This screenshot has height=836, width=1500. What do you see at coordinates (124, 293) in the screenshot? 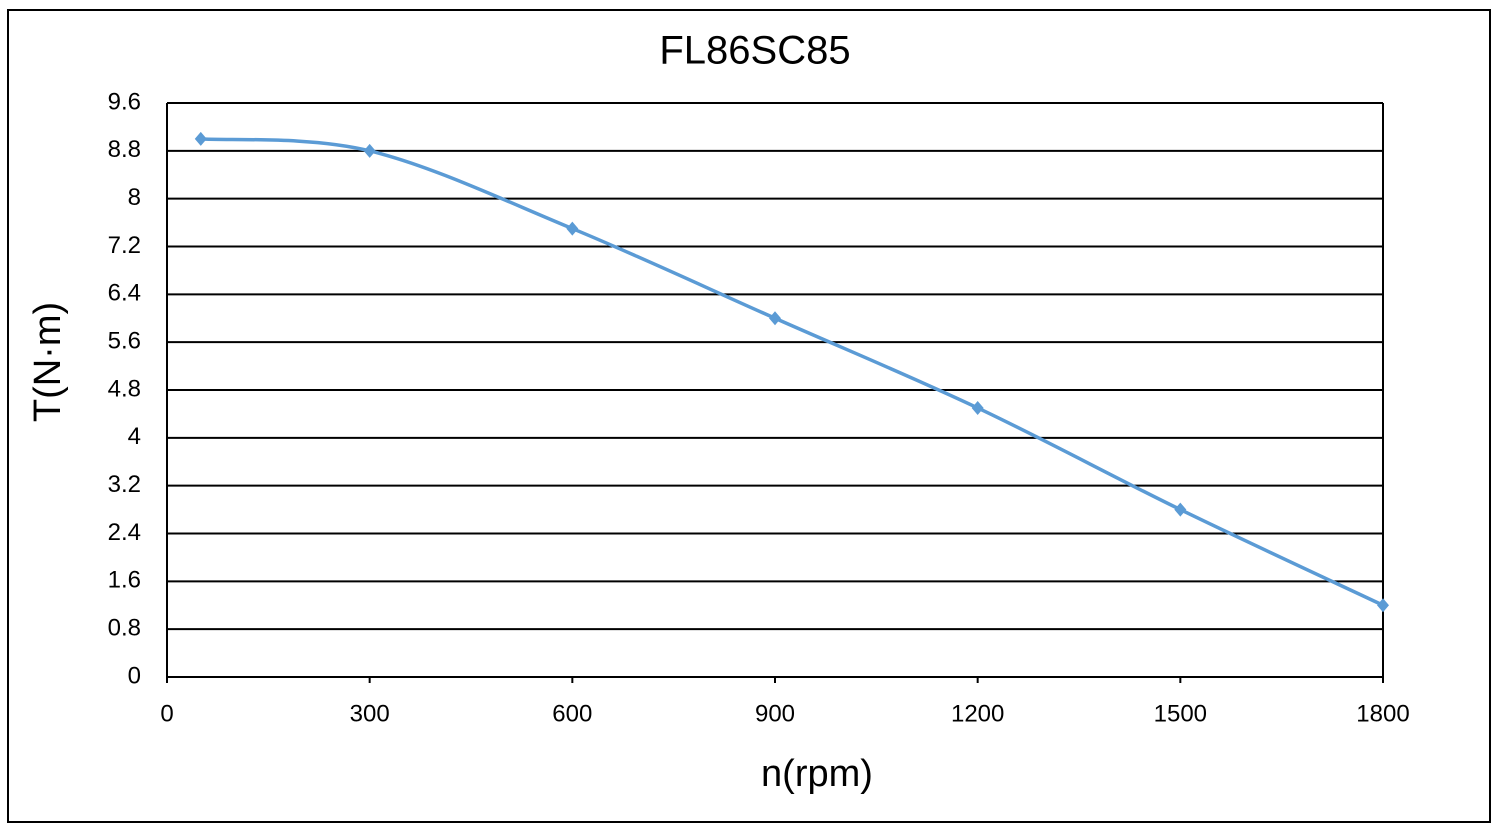
I see `y-tick-label: 6.4` at bounding box center [124, 293].